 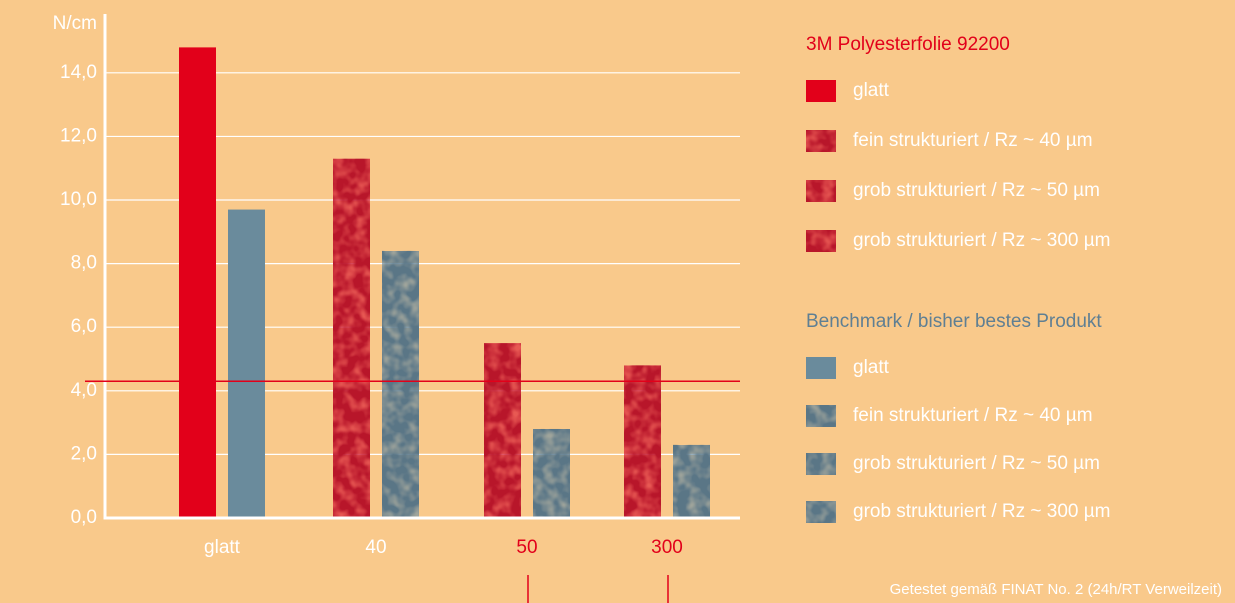 I want to click on legend-title: Benchmark / bisher bestes Produkt, so click(x=954, y=321).